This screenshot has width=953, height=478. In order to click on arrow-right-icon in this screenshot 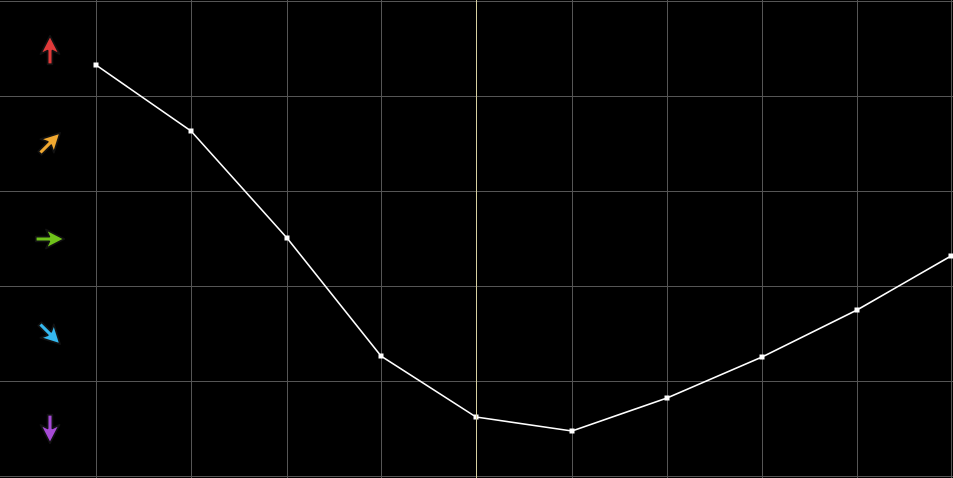, I will do `click(50, 239)`.